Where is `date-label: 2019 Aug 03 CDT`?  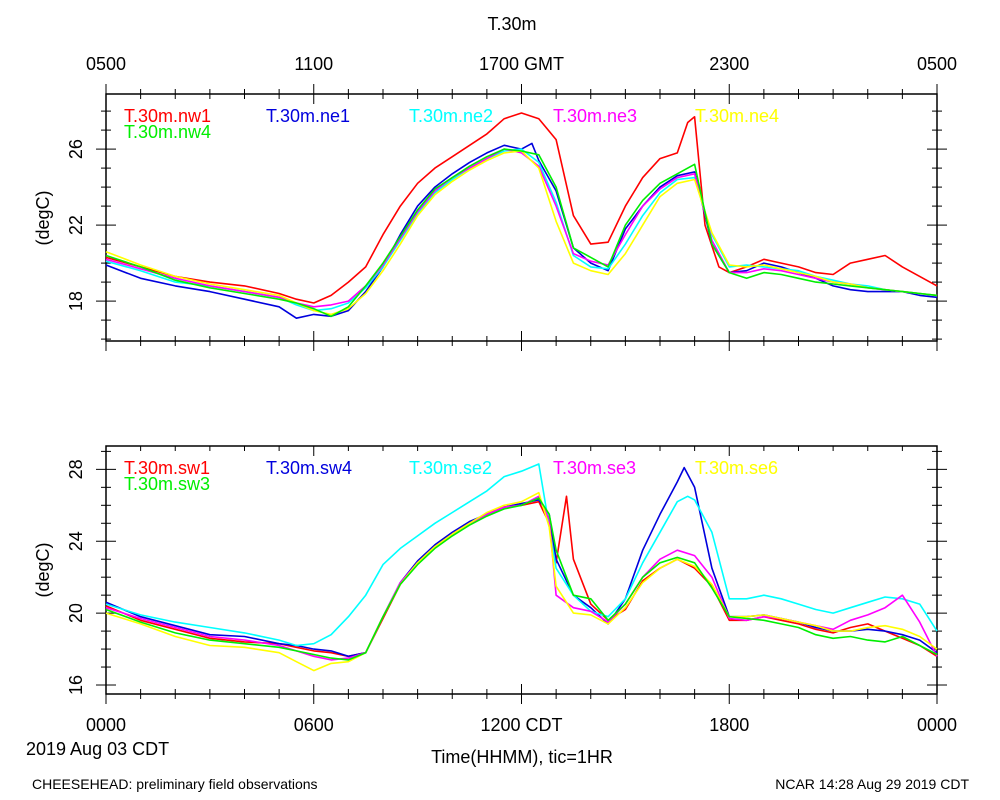 date-label: 2019 Aug 03 CDT is located at coordinates (97, 749).